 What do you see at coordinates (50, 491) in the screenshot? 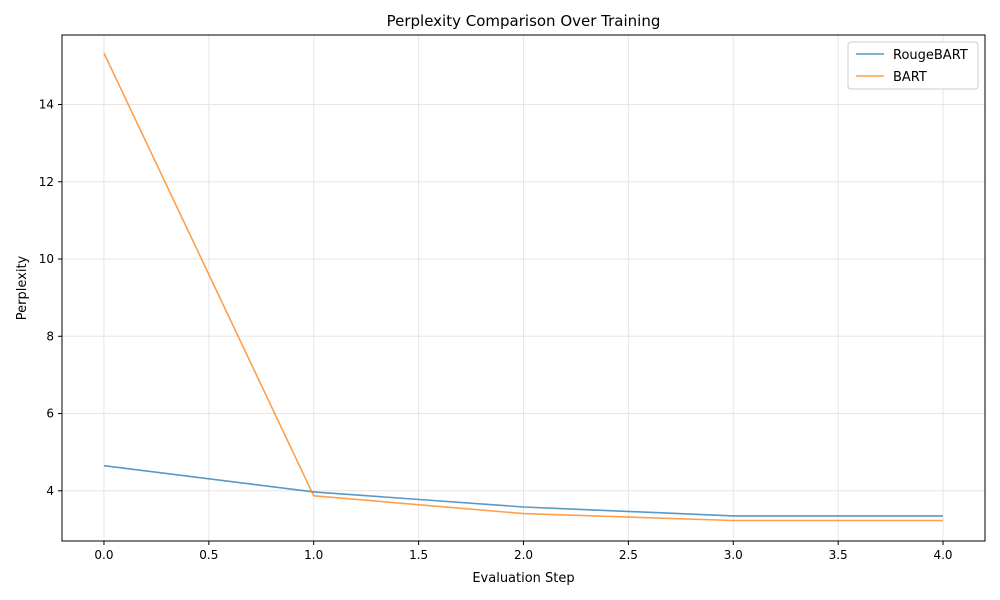
I see `y-tick-label: 4` at bounding box center [50, 491].